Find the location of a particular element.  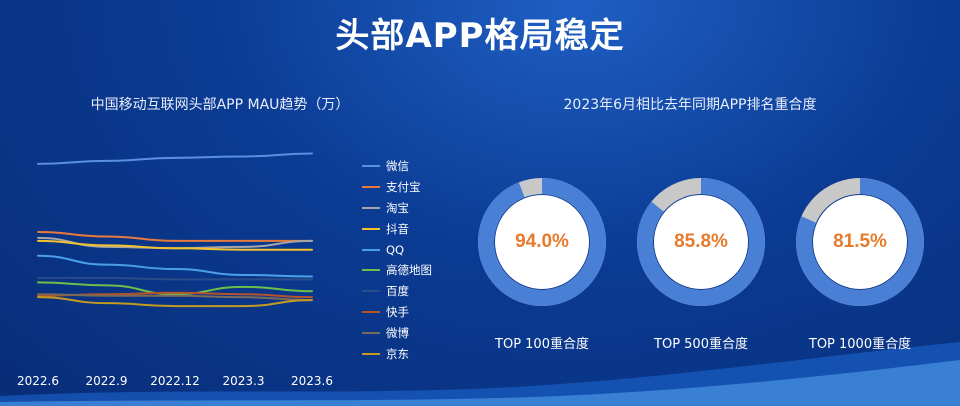

legend-item: QQ is located at coordinates (397, 249).